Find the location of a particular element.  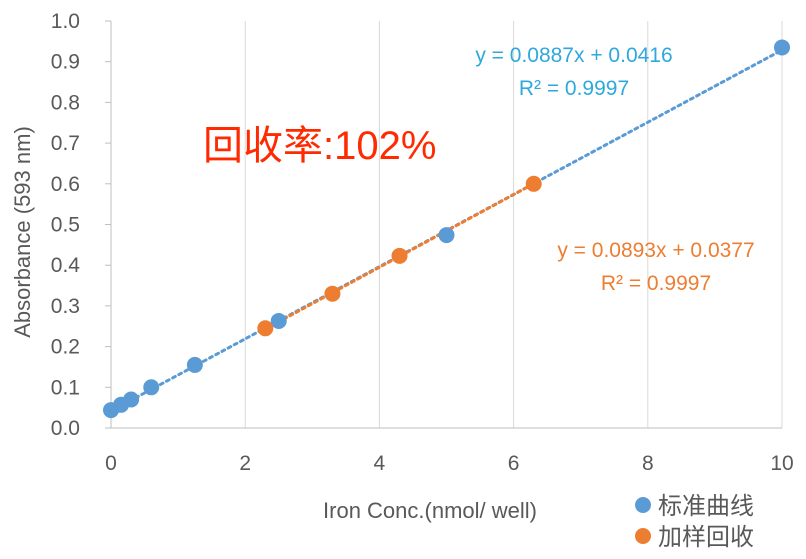

y-tick-label: 0.2 is located at coordinates (65, 347).